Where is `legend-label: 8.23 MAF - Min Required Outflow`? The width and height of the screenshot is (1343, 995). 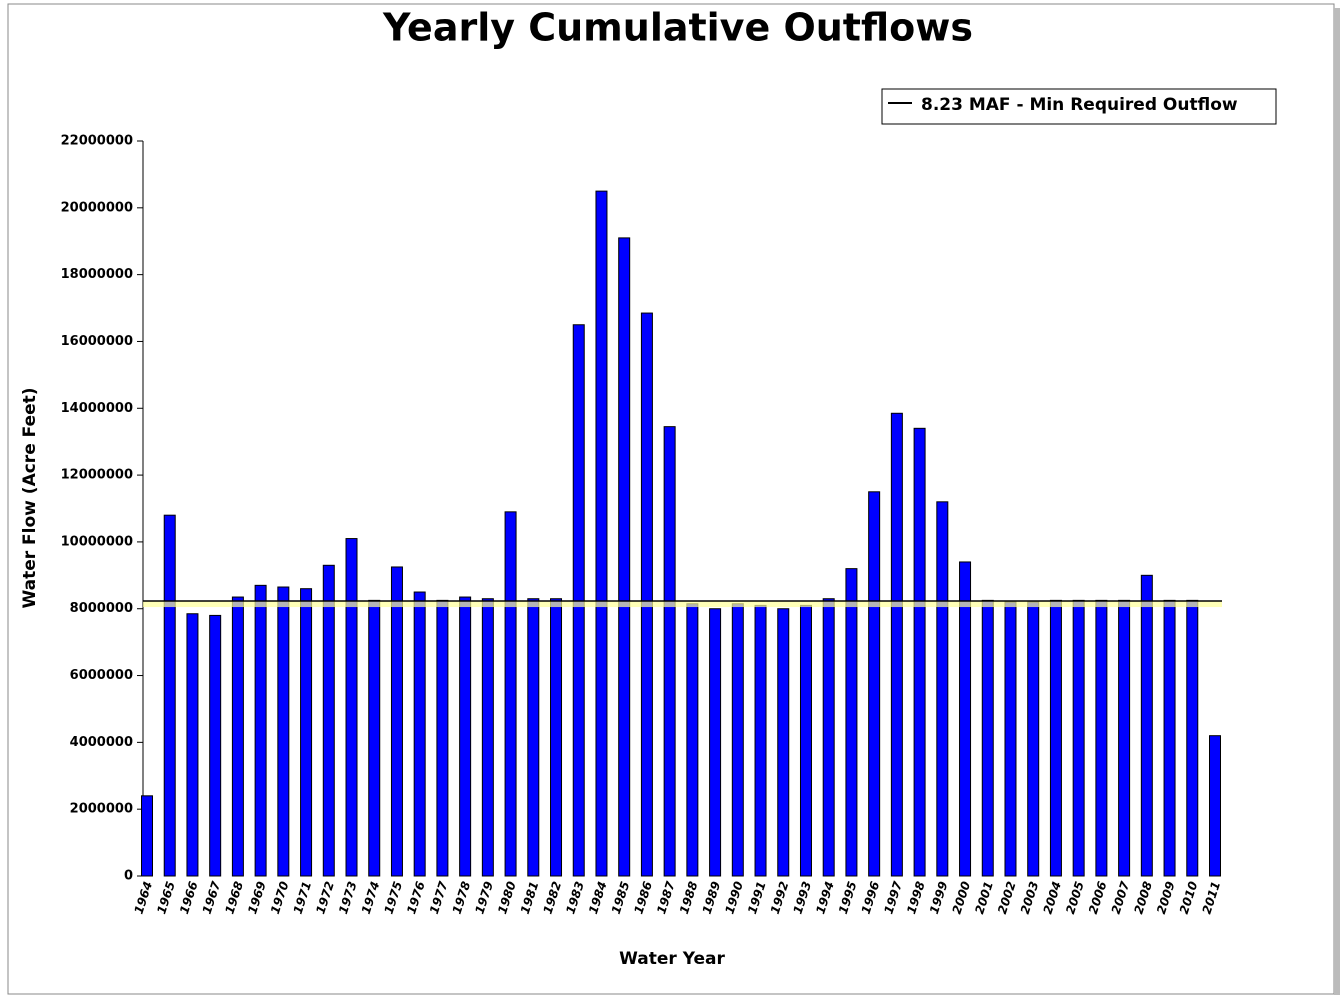 legend-label: 8.23 MAF - Min Required Outflow is located at coordinates (1079, 105).